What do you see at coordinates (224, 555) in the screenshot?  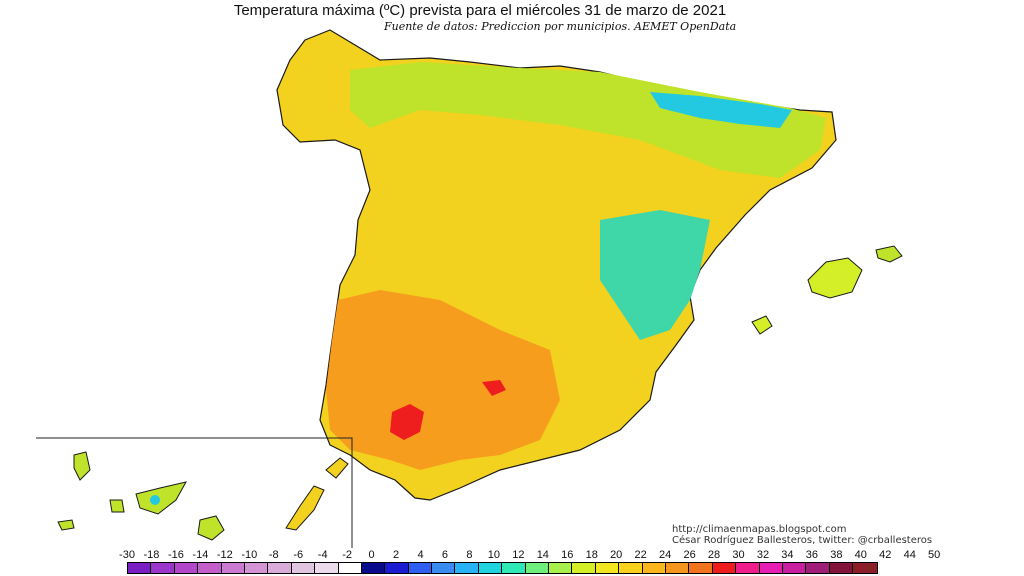 I see `legend-tick-label: -12` at bounding box center [224, 555].